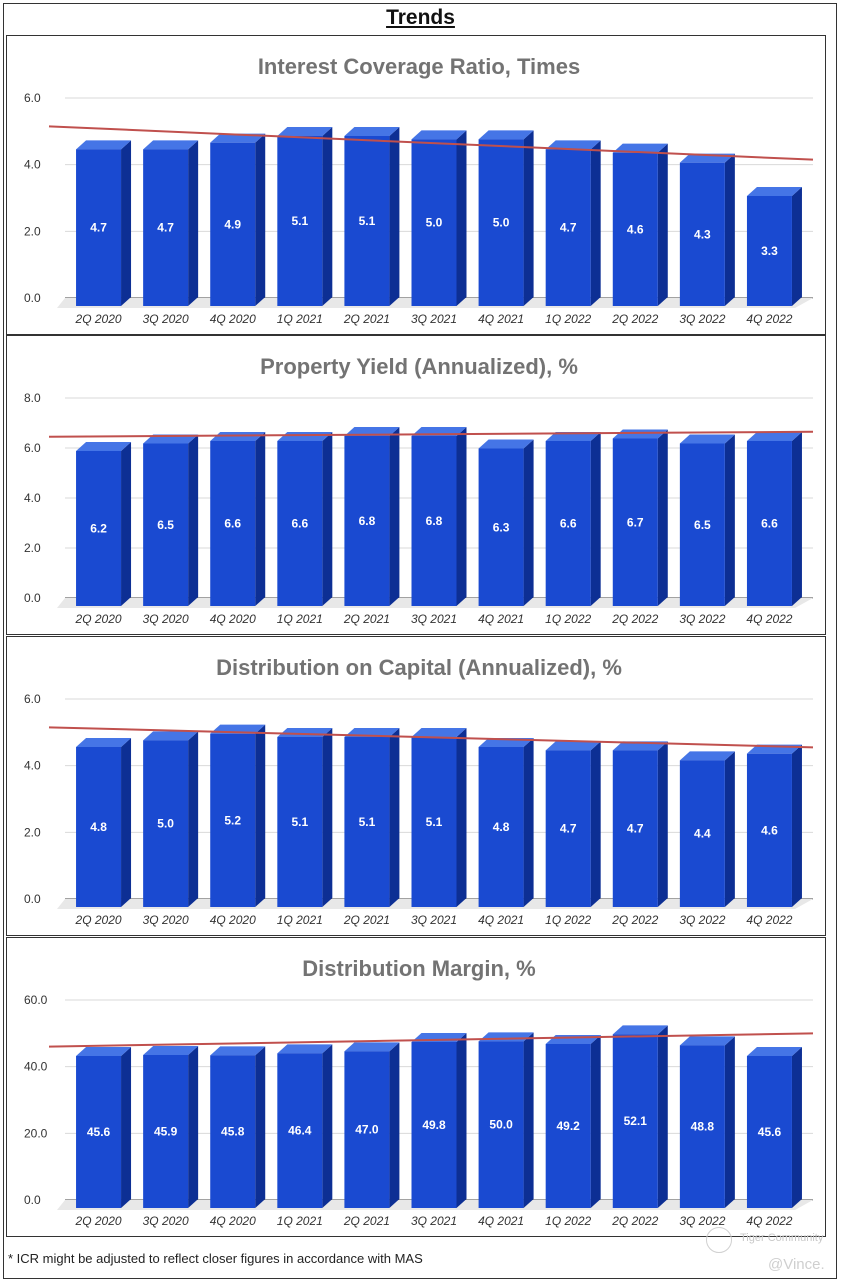 The width and height of the screenshot is (841, 1285). Describe the element at coordinates (434, 319) in the screenshot. I see `x-tick-label: 3Q 2021` at that location.